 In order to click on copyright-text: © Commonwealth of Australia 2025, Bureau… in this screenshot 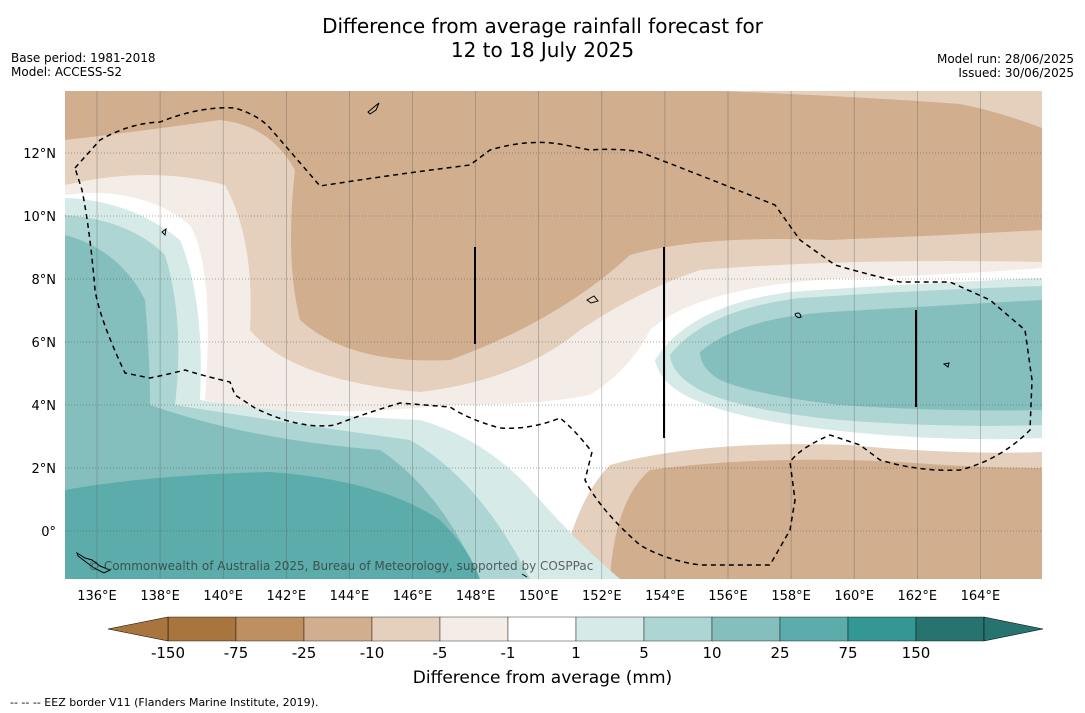, I will do `click(340, 566)`.